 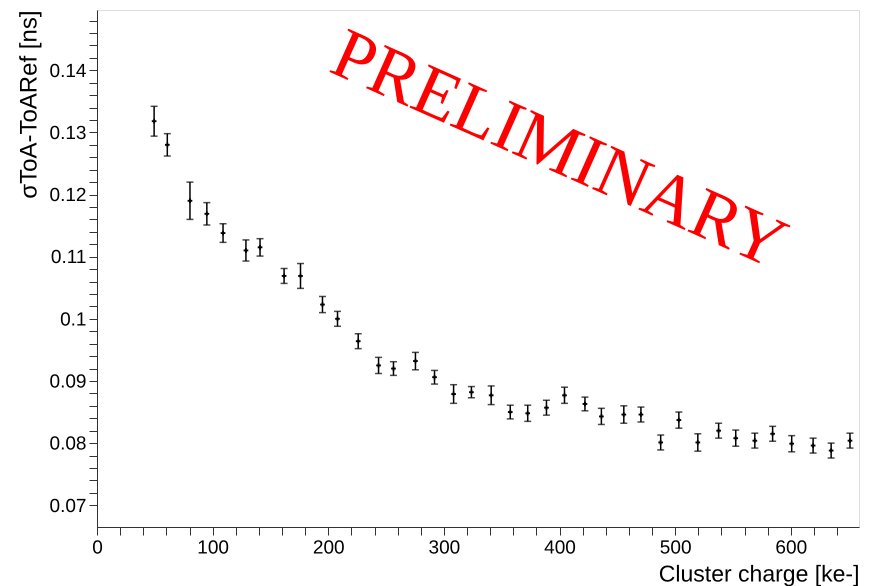 What do you see at coordinates (444, 548) in the screenshot?
I see `x-tick-label: 300` at bounding box center [444, 548].